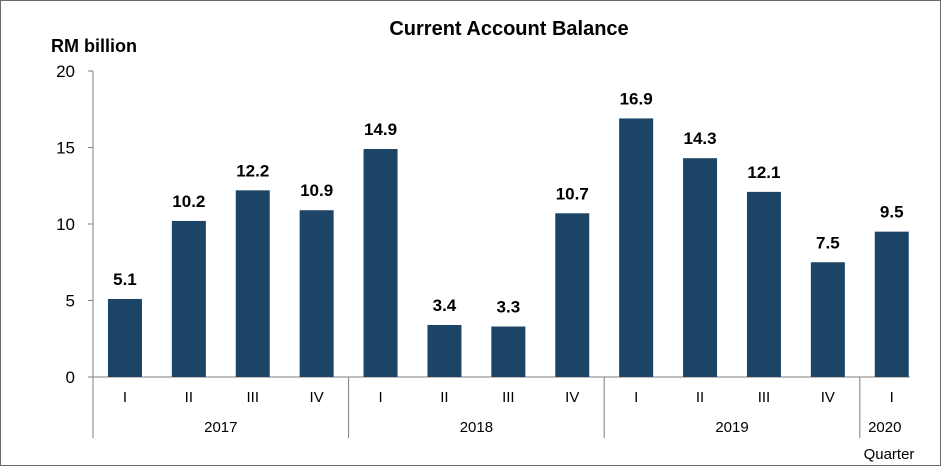 The height and width of the screenshot is (466, 941). I want to click on data-label: 12.2, so click(252, 170).